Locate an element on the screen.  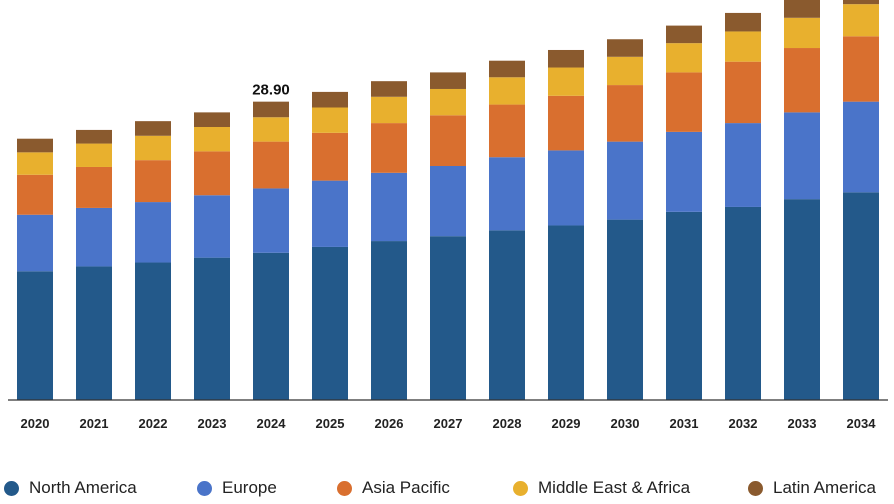
bar-segment-2033-europe is located at coordinates (802, 156).